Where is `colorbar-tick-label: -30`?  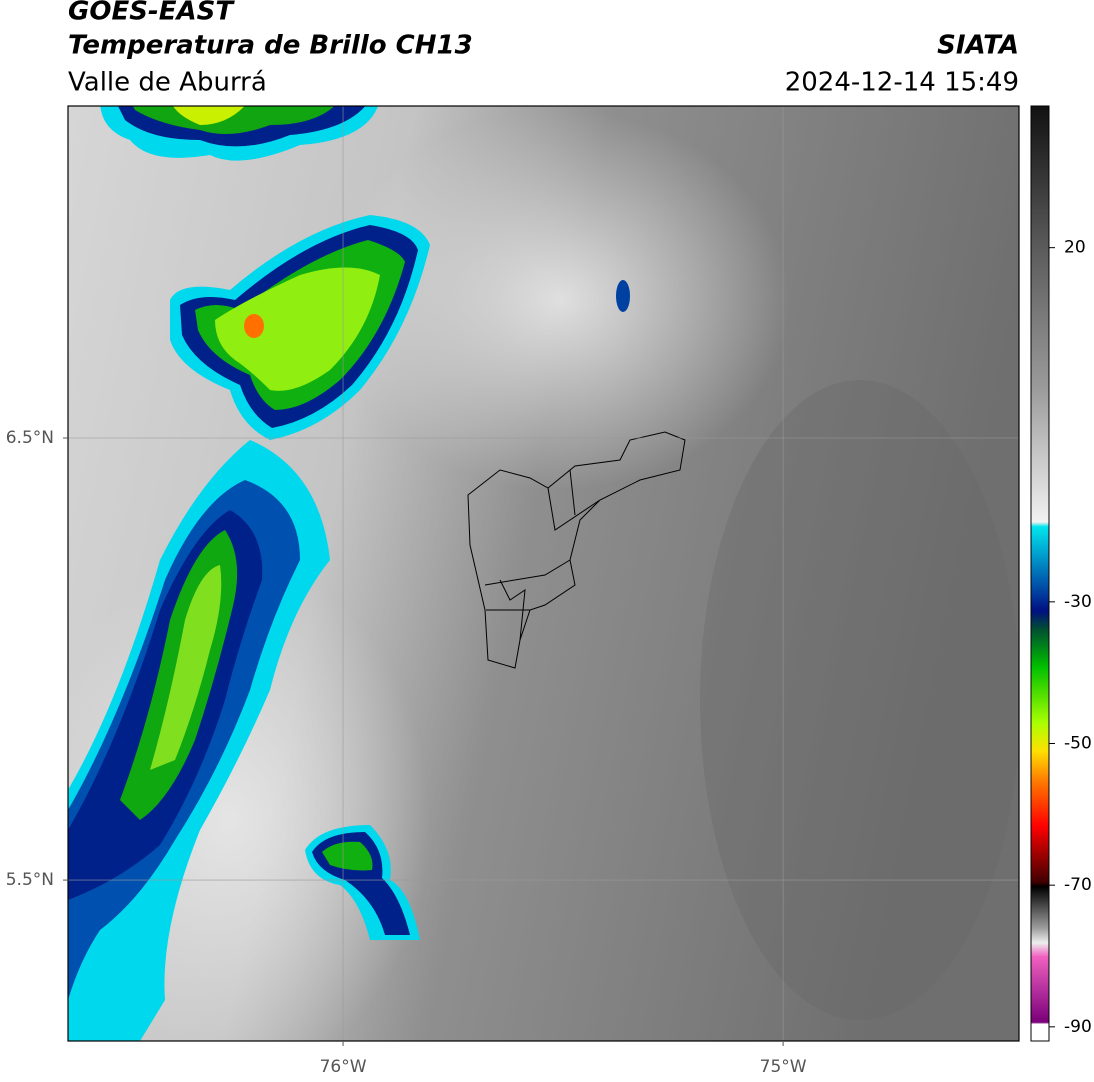 colorbar-tick-label: -30 is located at coordinates (1078, 602).